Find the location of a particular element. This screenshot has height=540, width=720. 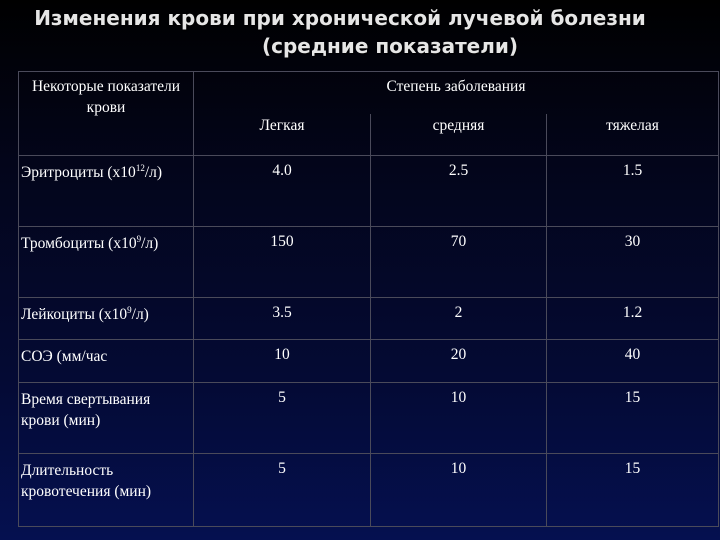

slide-title-line2: (средние показатели) is located at coordinates (390, 46).